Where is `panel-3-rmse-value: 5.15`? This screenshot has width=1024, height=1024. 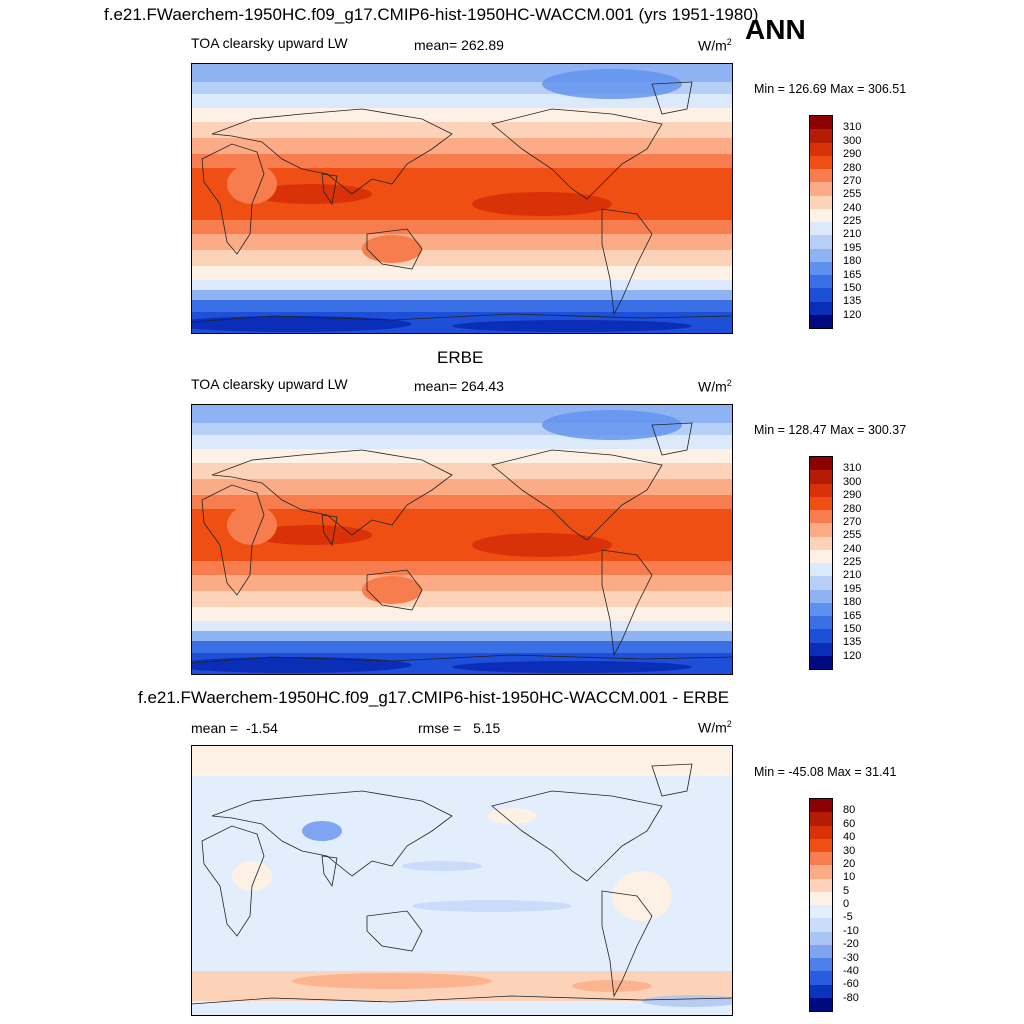
panel-3-rmse-value: 5.15 is located at coordinates (487, 728).